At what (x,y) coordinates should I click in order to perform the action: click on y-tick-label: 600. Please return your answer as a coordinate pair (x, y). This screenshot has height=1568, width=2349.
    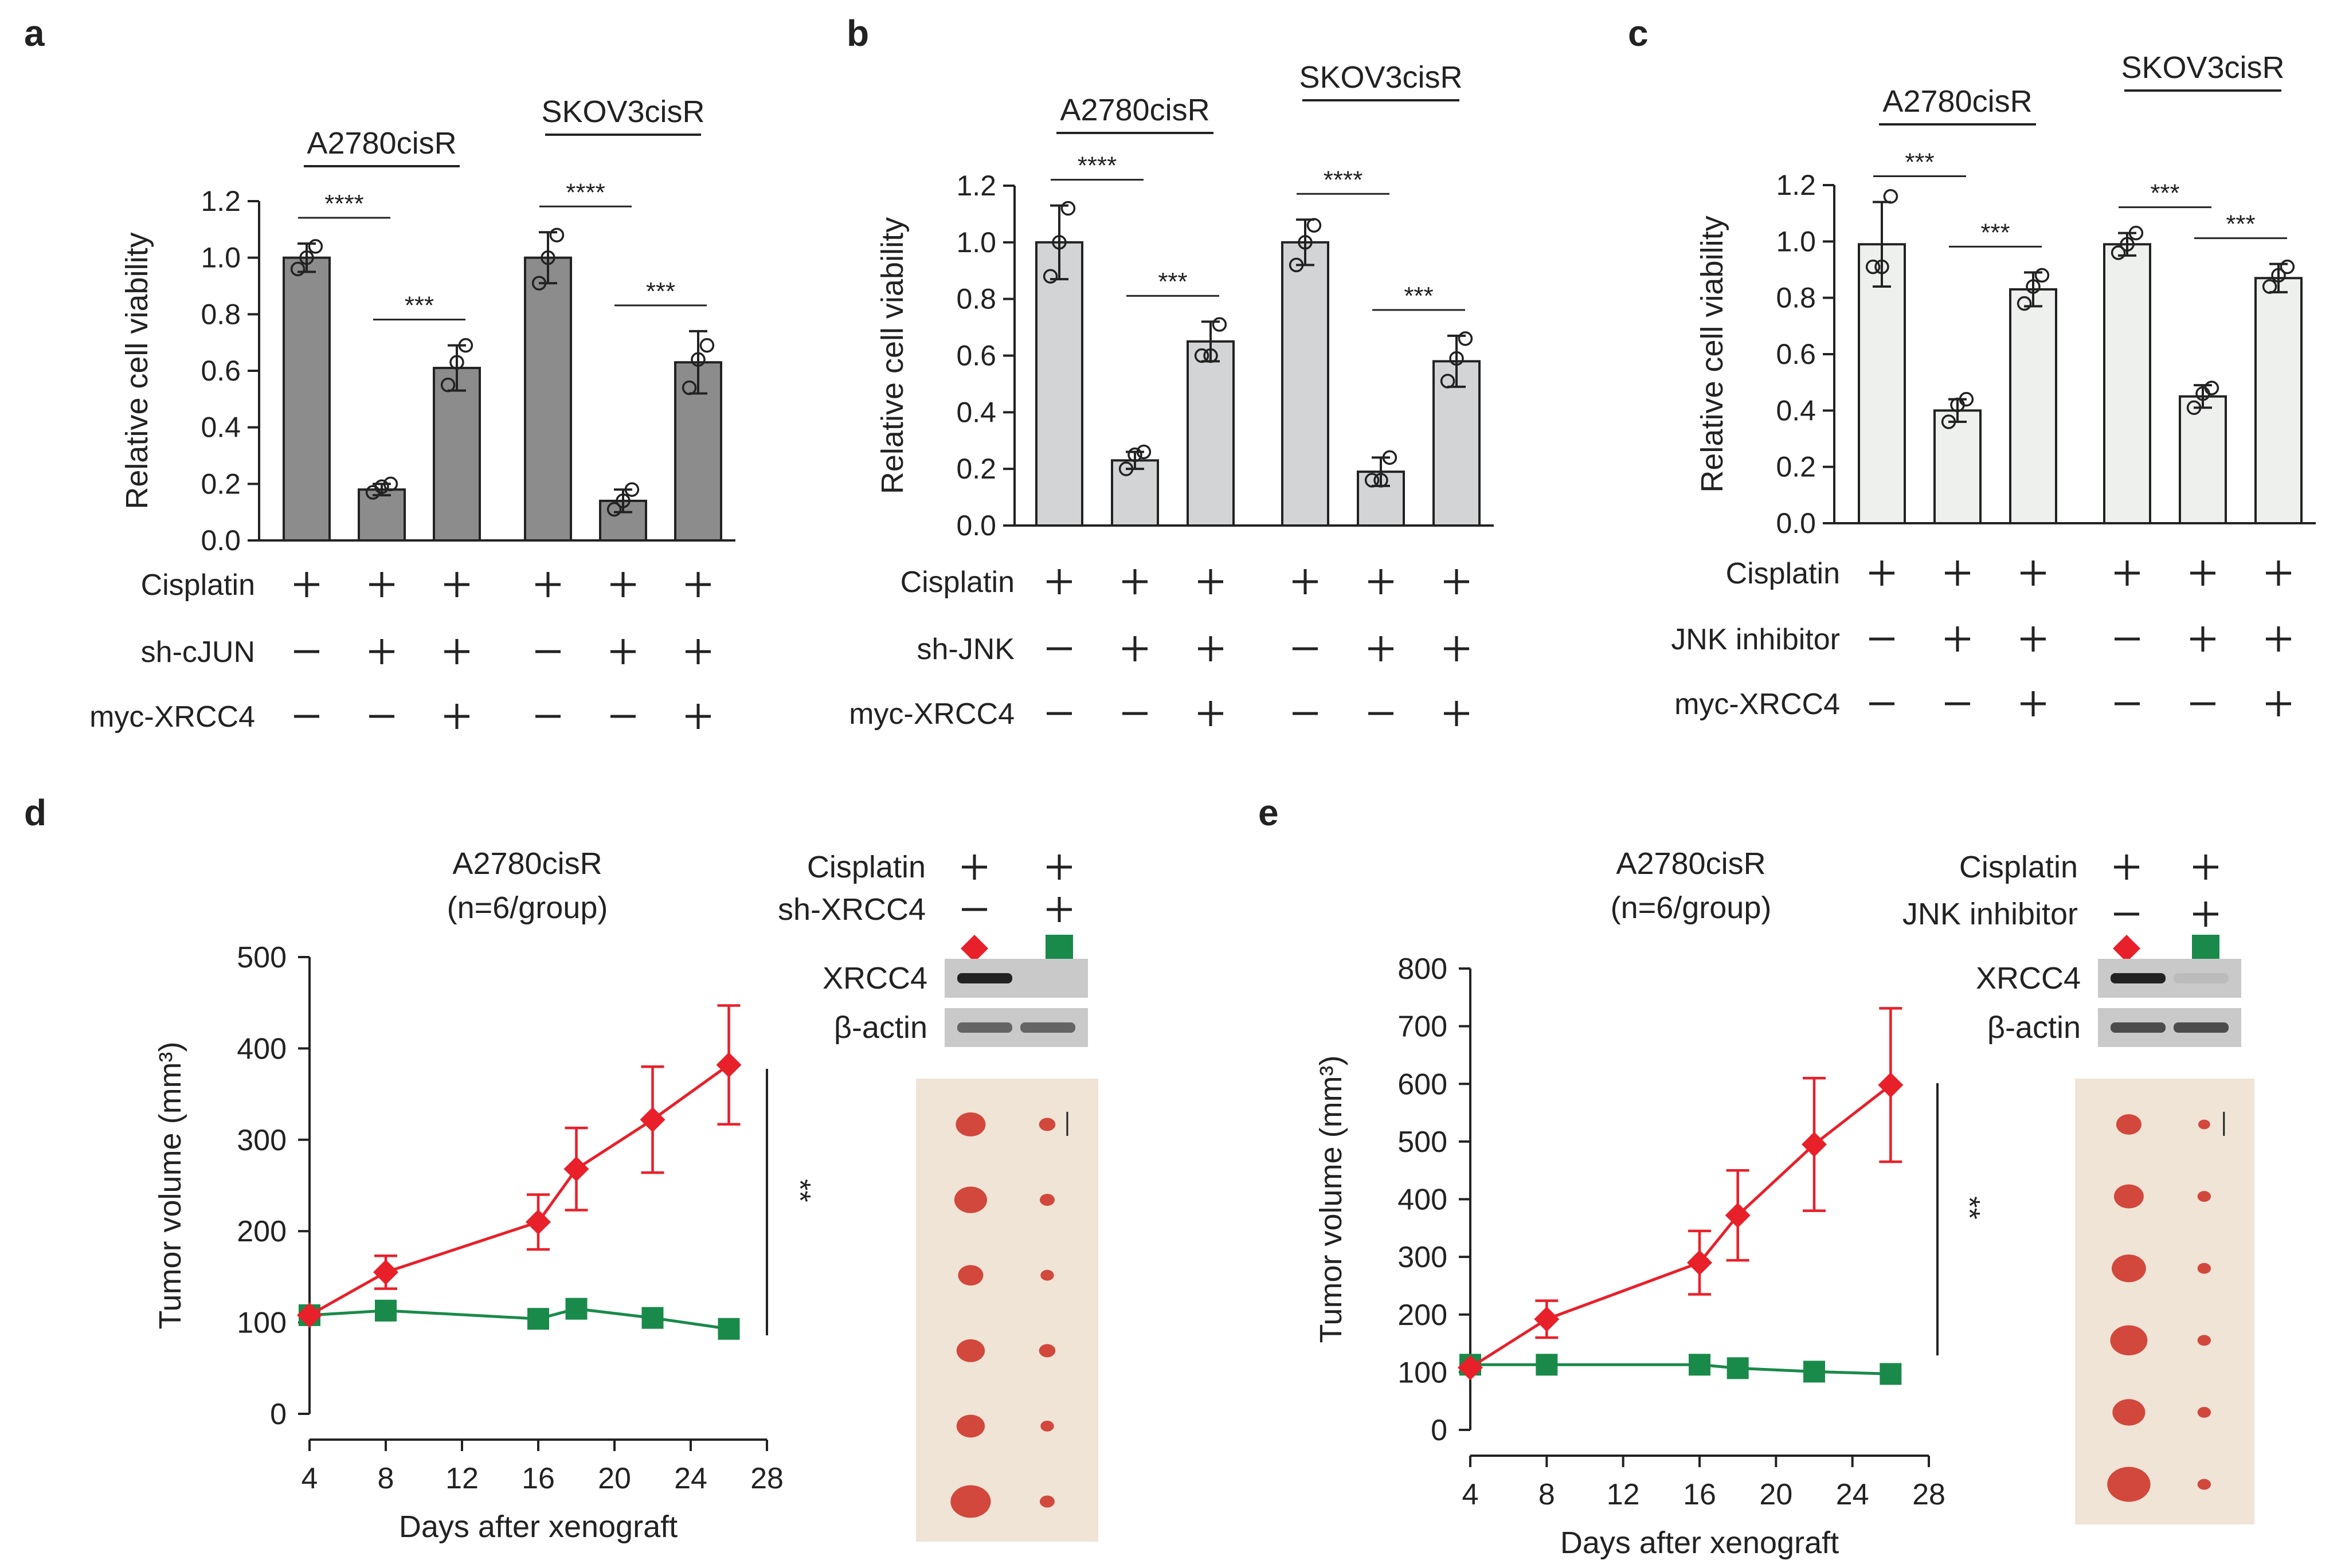
    Looking at the image, I should click on (1422, 1084).